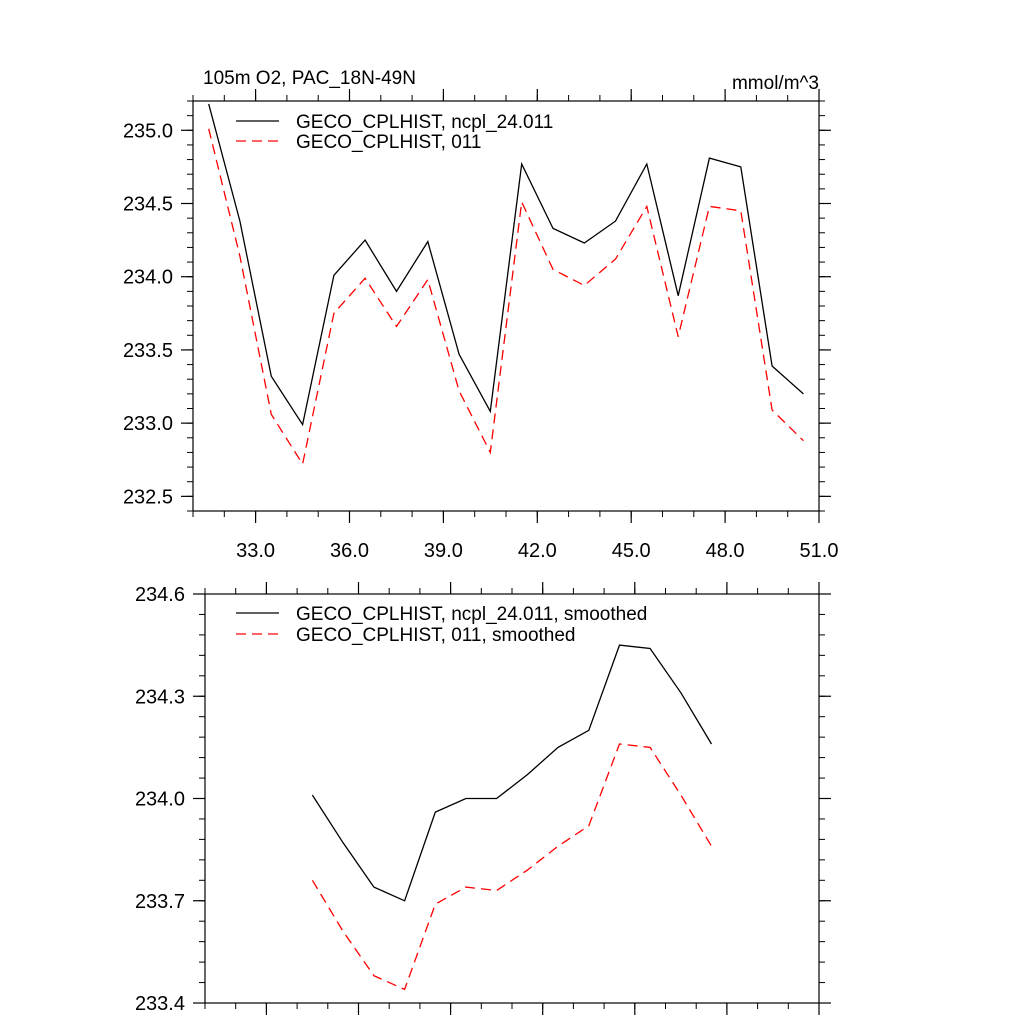  Describe the element at coordinates (436, 635) in the screenshot. I see `bottom-legend-label-1: GECO_CPLHIST, 011, smoothed` at that location.